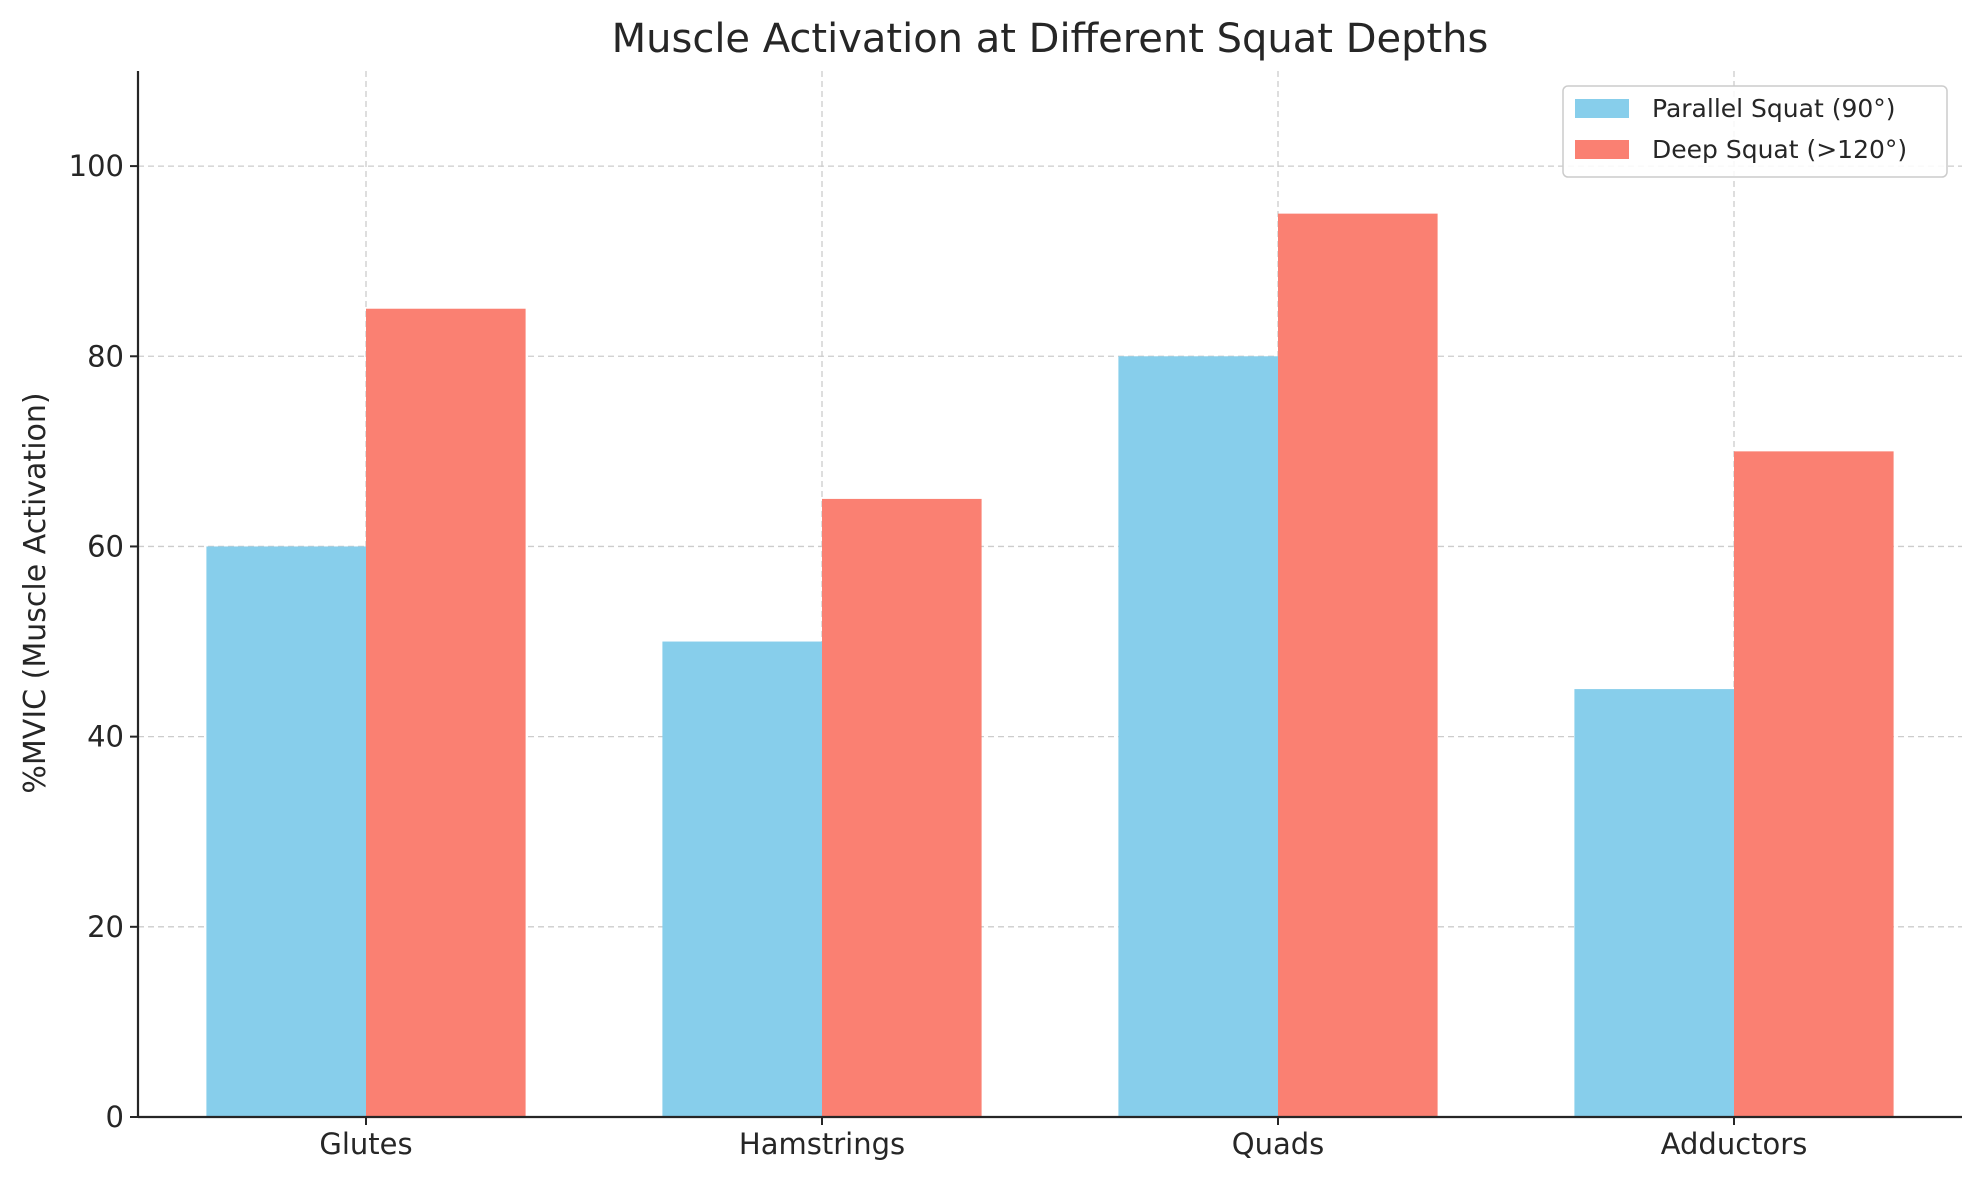  Describe the element at coordinates (365, 1144) in the screenshot. I see `x-tick-label-glutes: Glutes` at that location.